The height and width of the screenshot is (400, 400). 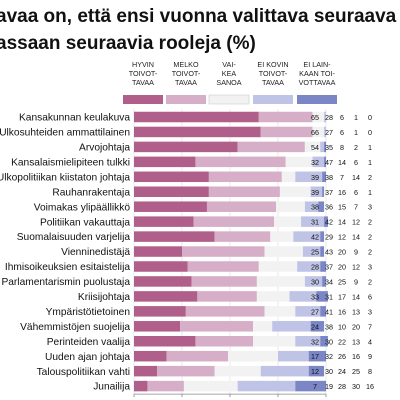 What do you see at coordinates (342, 281) in the screenshot?
I see `value-label: 25` at bounding box center [342, 281].